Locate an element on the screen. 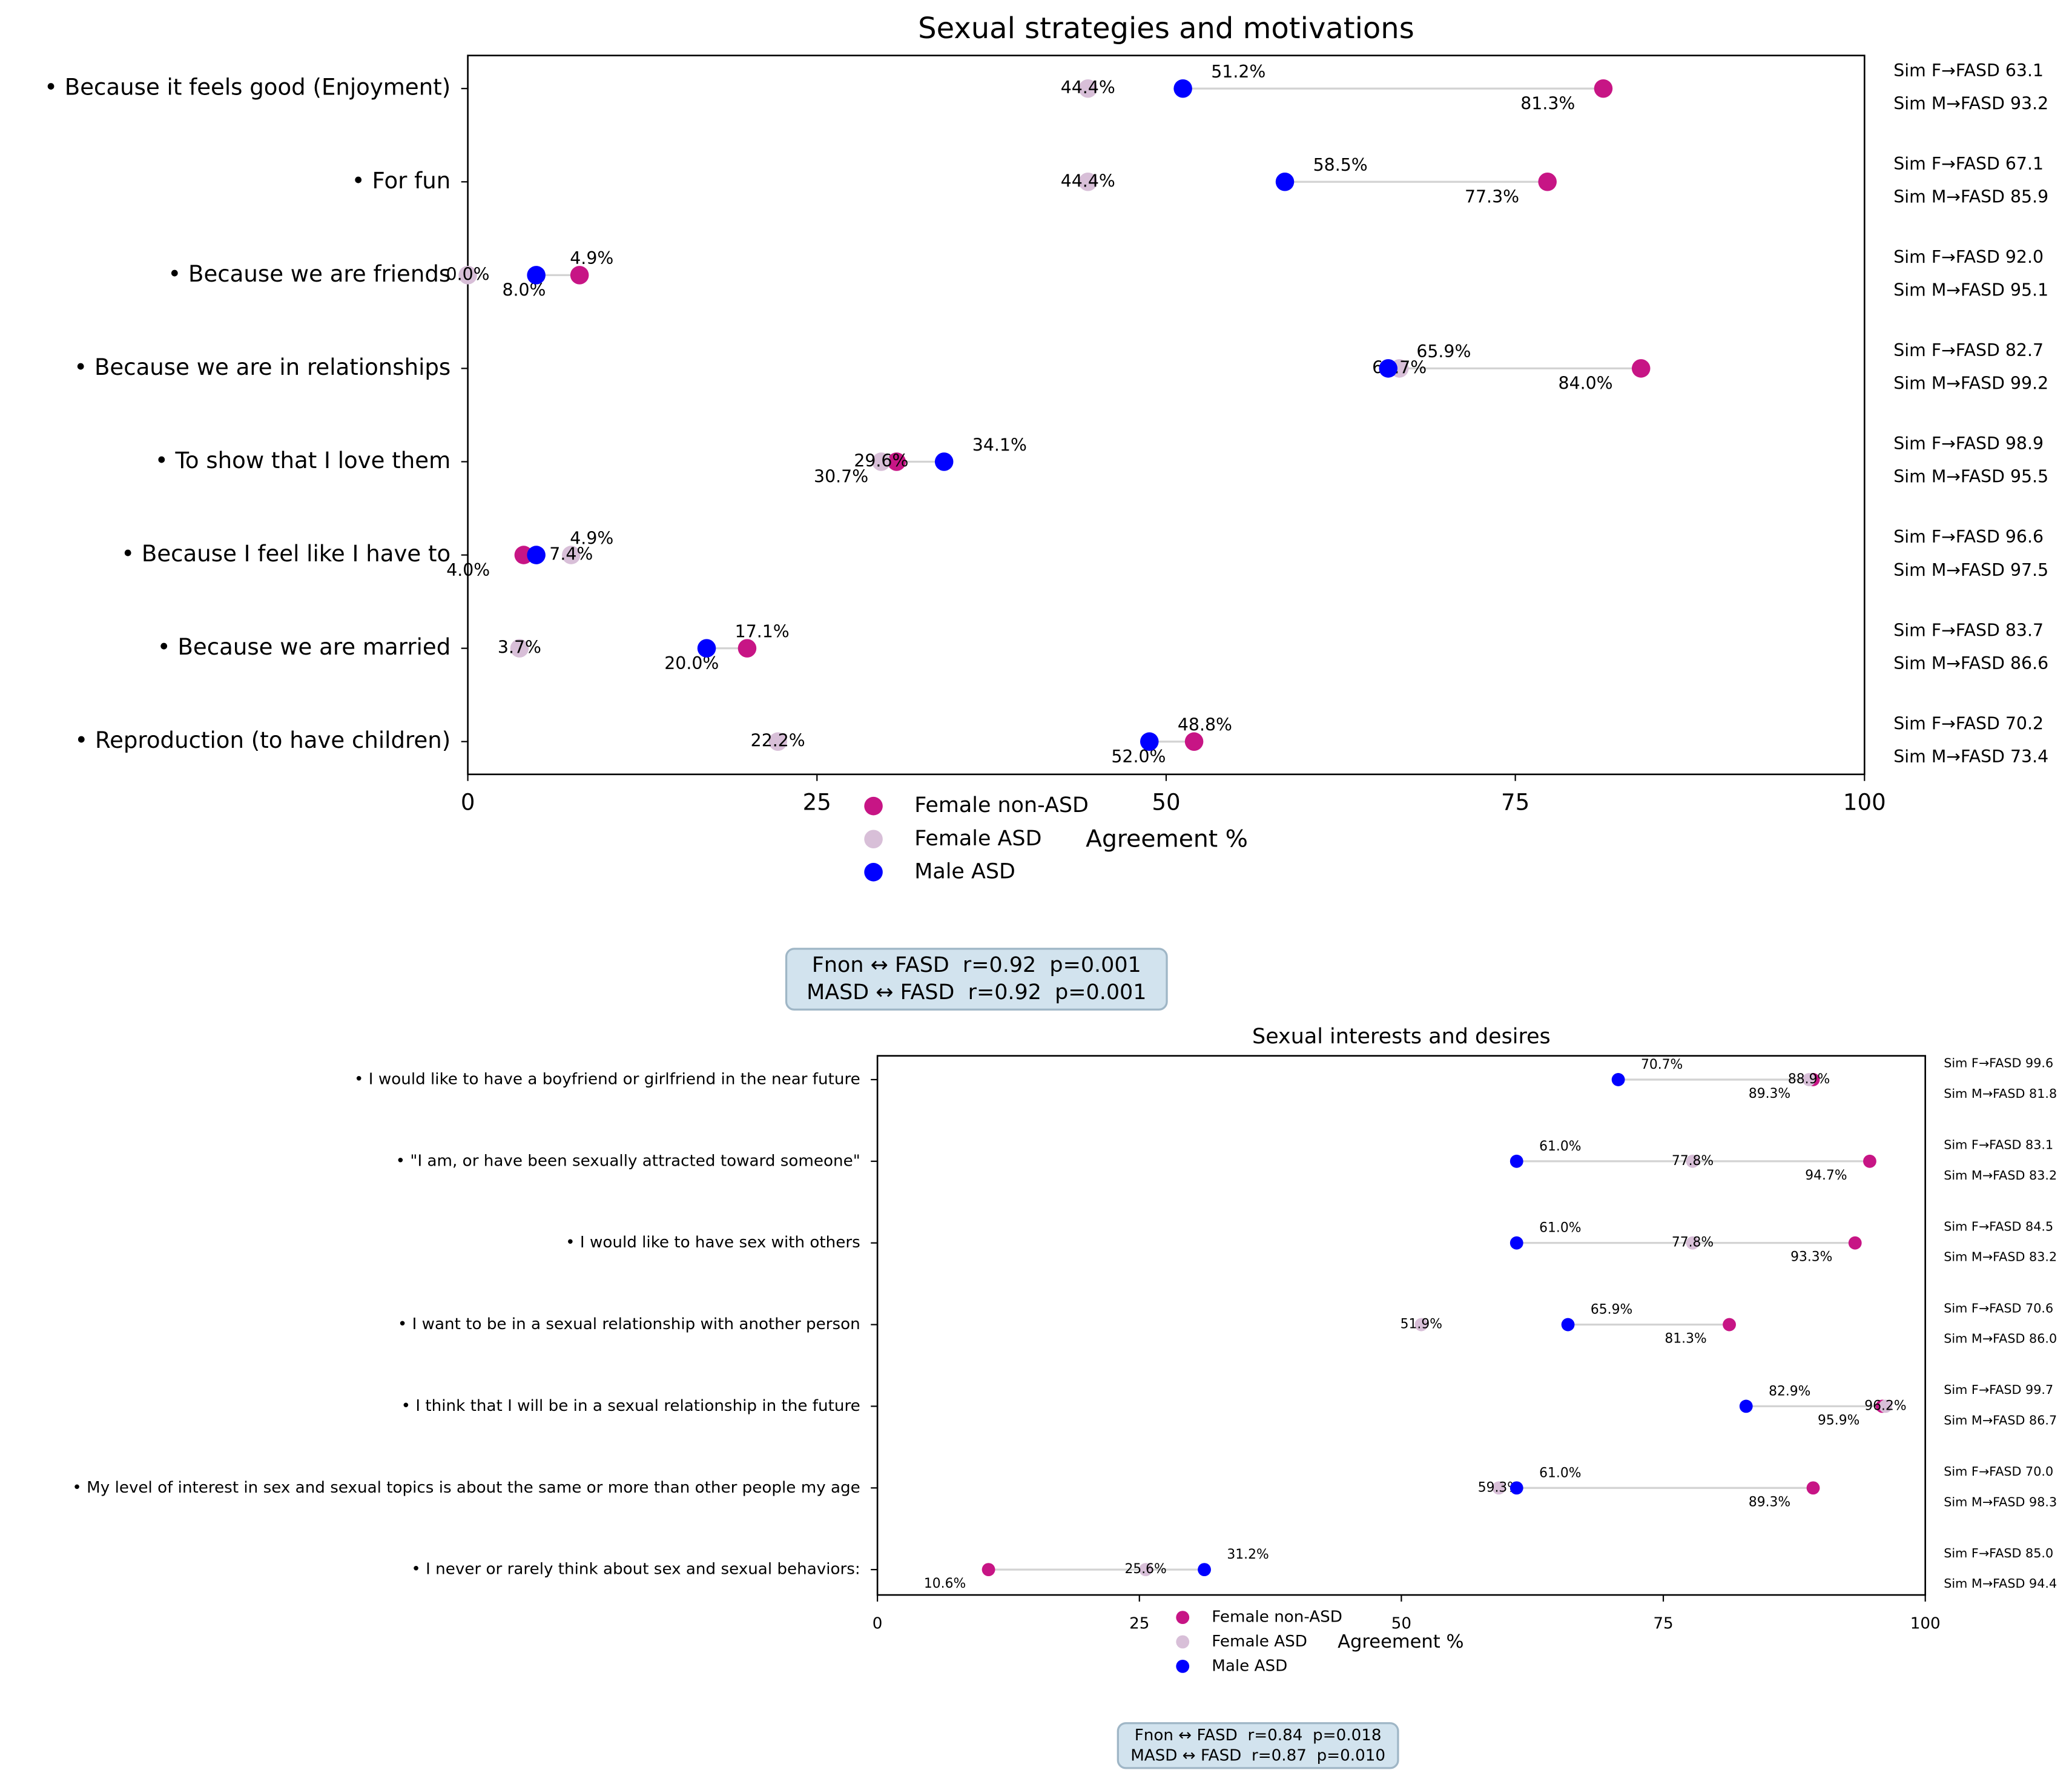  similarity-note: Sim M→FASD 86.7 is located at coordinates (2001, 1420).